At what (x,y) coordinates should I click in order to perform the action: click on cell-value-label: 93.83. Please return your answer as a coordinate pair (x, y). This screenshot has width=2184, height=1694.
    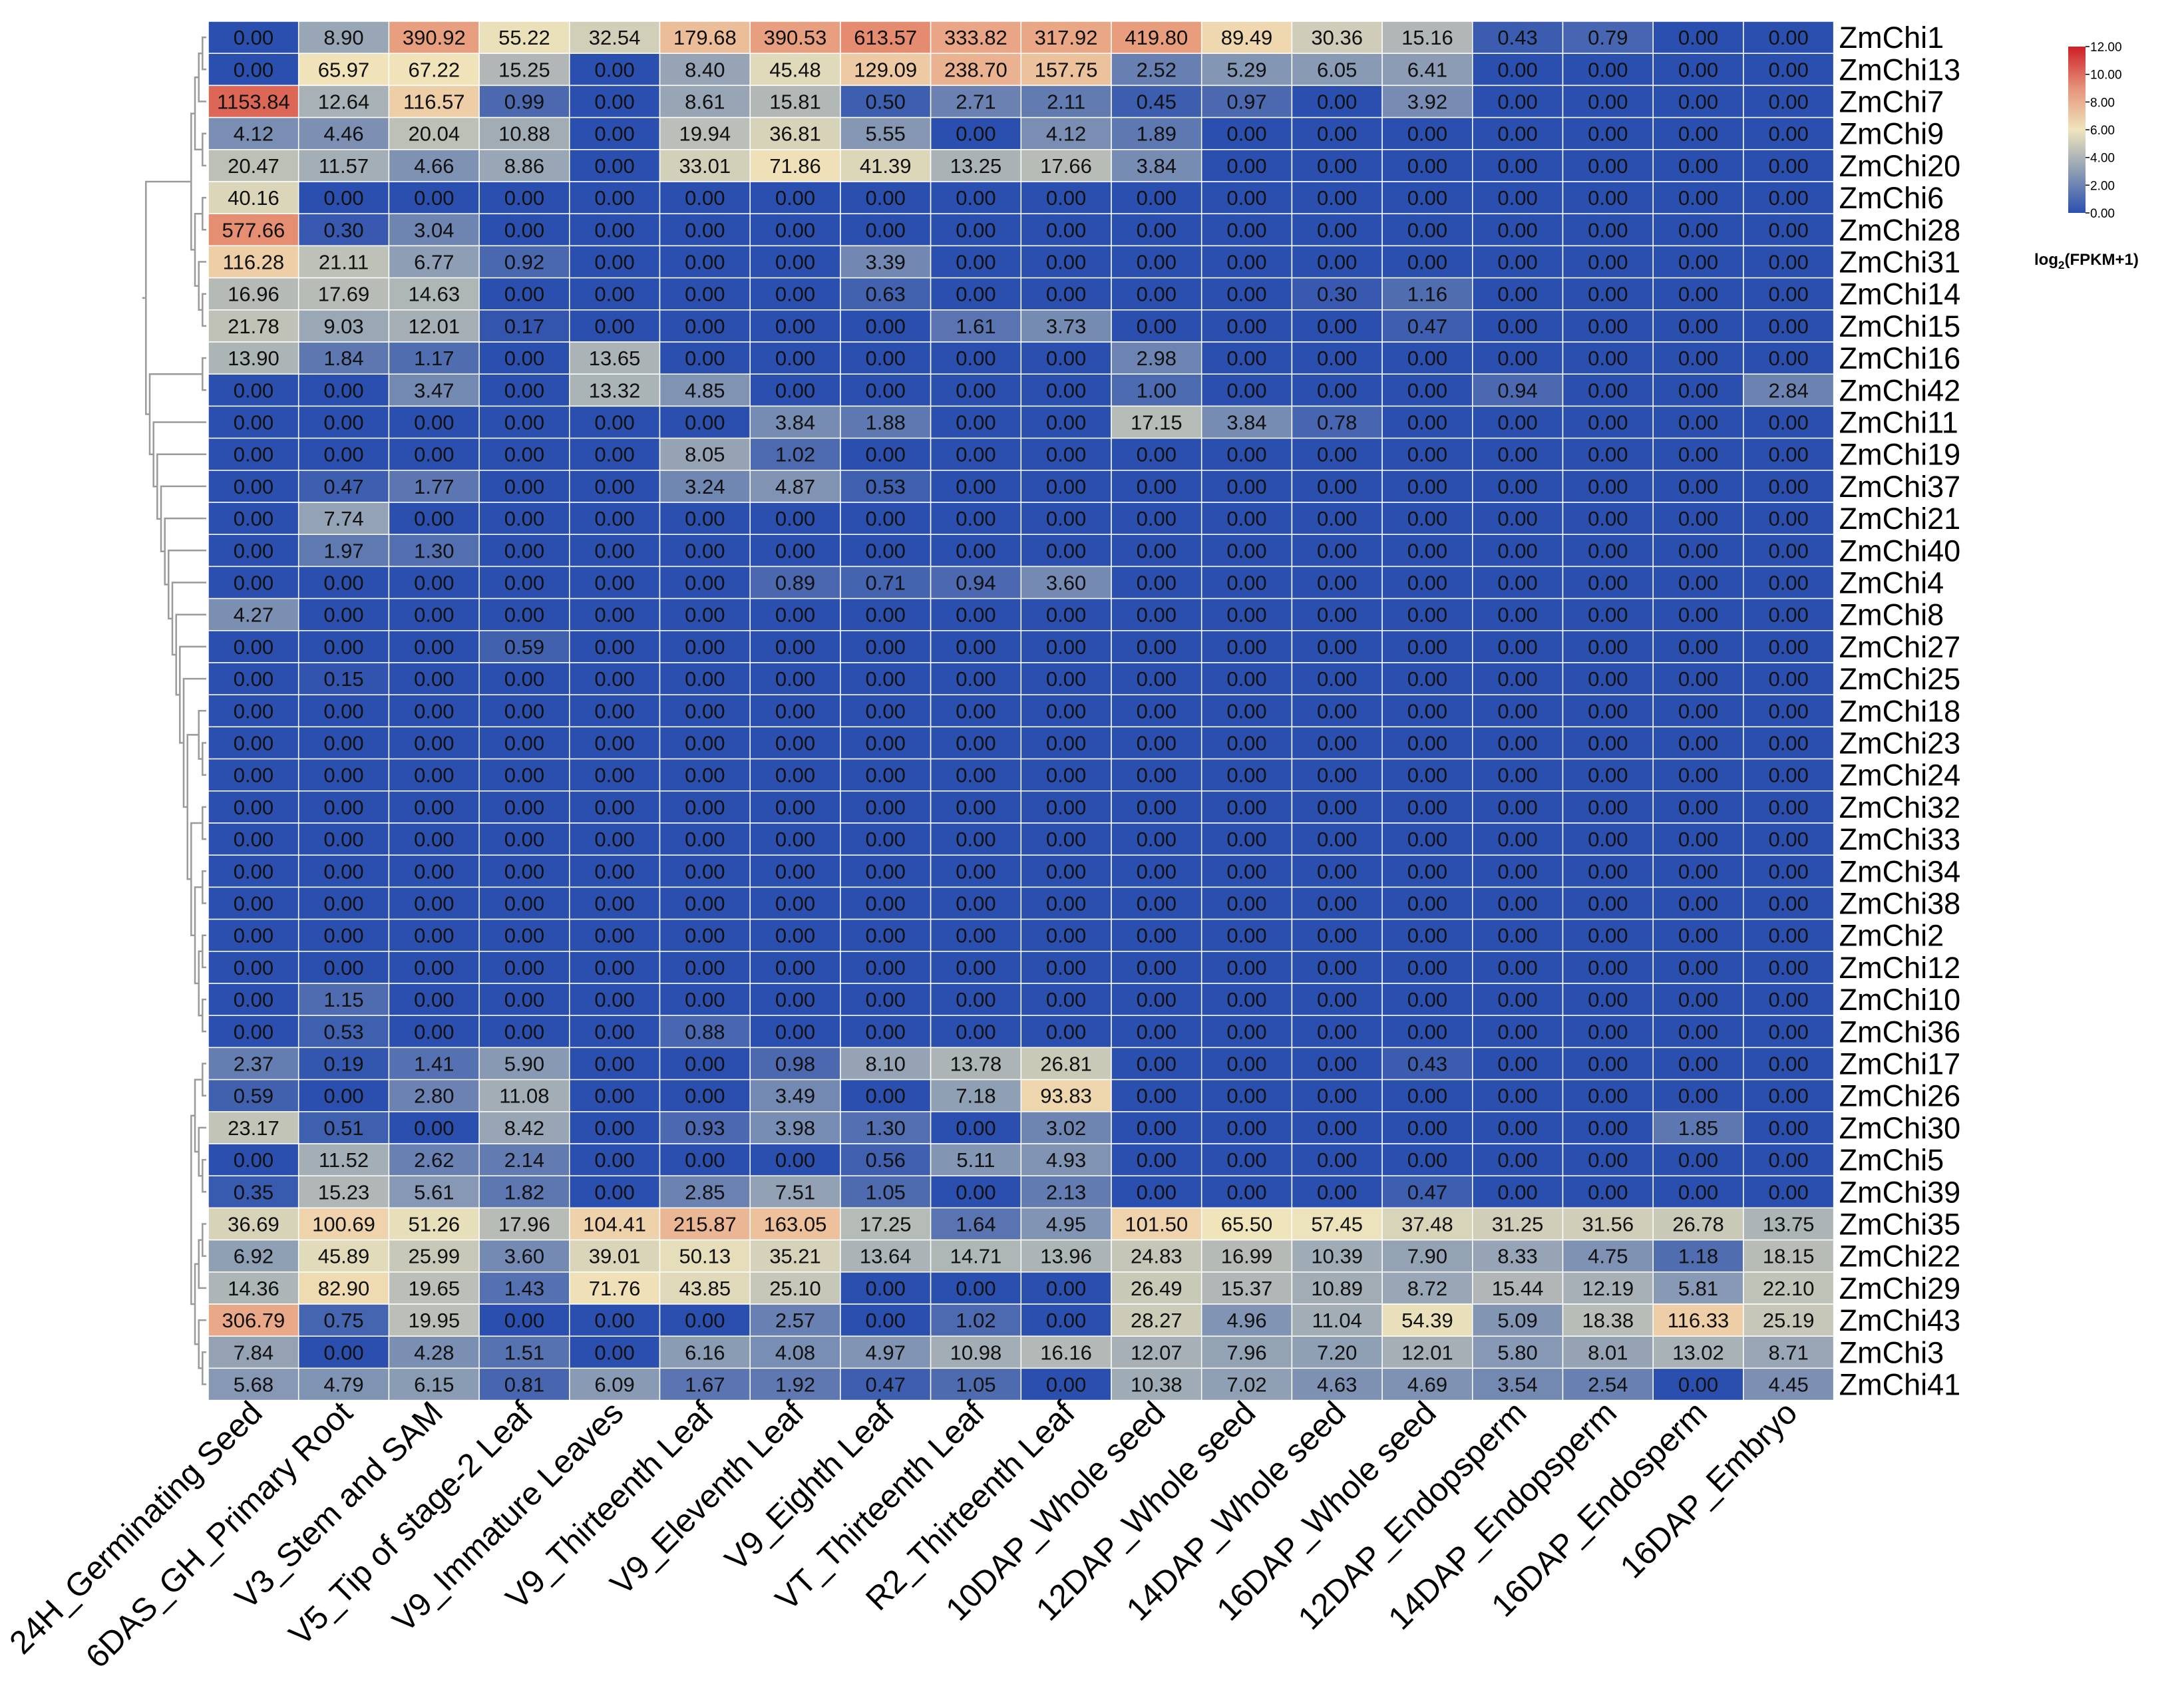
    Looking at the image, I should click on (1066, 1096).